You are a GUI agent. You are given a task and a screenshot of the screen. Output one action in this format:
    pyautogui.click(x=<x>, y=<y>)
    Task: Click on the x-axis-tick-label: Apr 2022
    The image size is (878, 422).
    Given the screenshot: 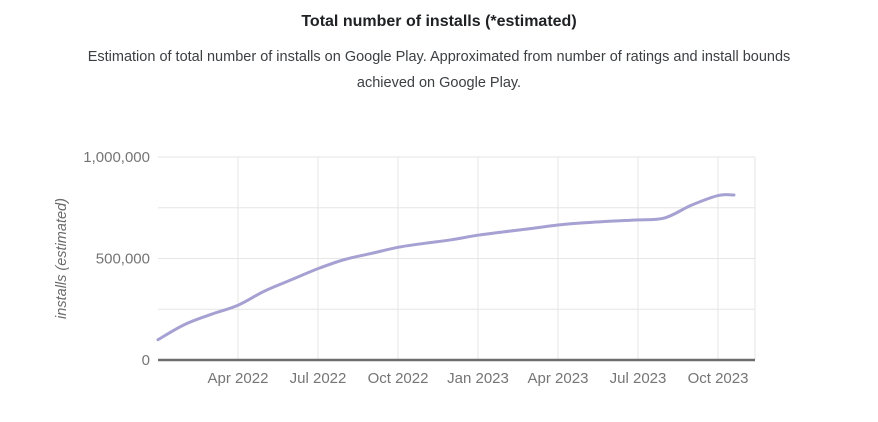 What is the action you would take?
    pyautogui.click(x=238, y=378)
    